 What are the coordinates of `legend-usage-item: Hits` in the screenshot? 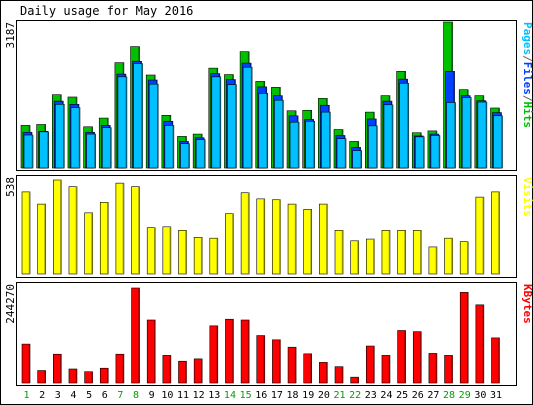 It's located at (527, 115).